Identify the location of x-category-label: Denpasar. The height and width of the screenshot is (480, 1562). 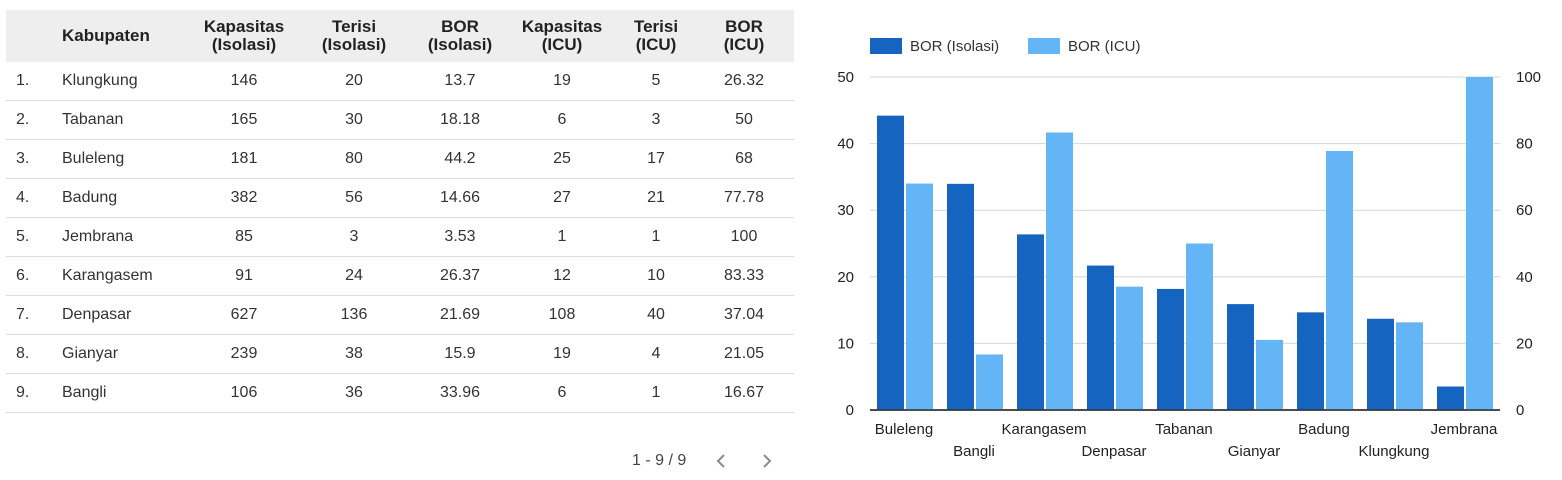
(1113, 451).